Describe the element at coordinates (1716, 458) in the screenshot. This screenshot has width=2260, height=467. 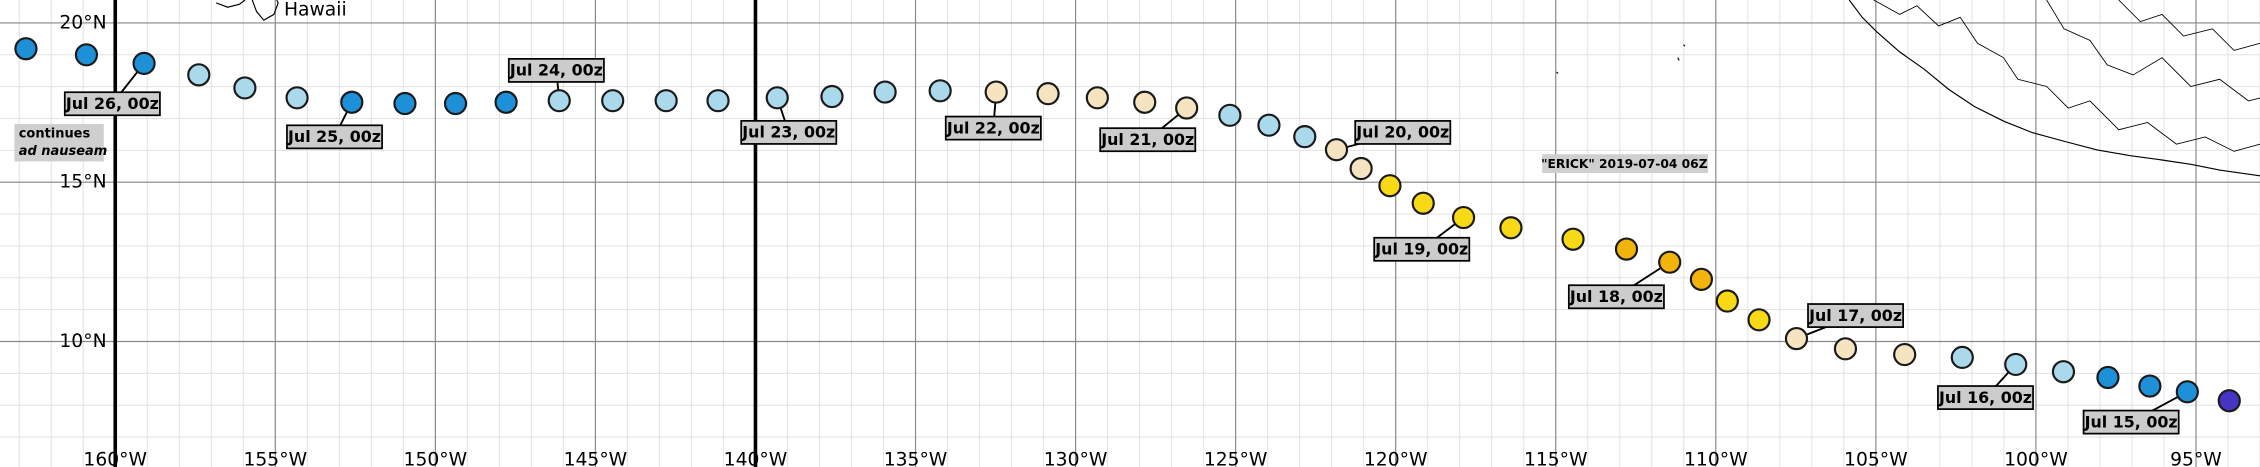
I see `x-tick-label: 110°W` at that location.